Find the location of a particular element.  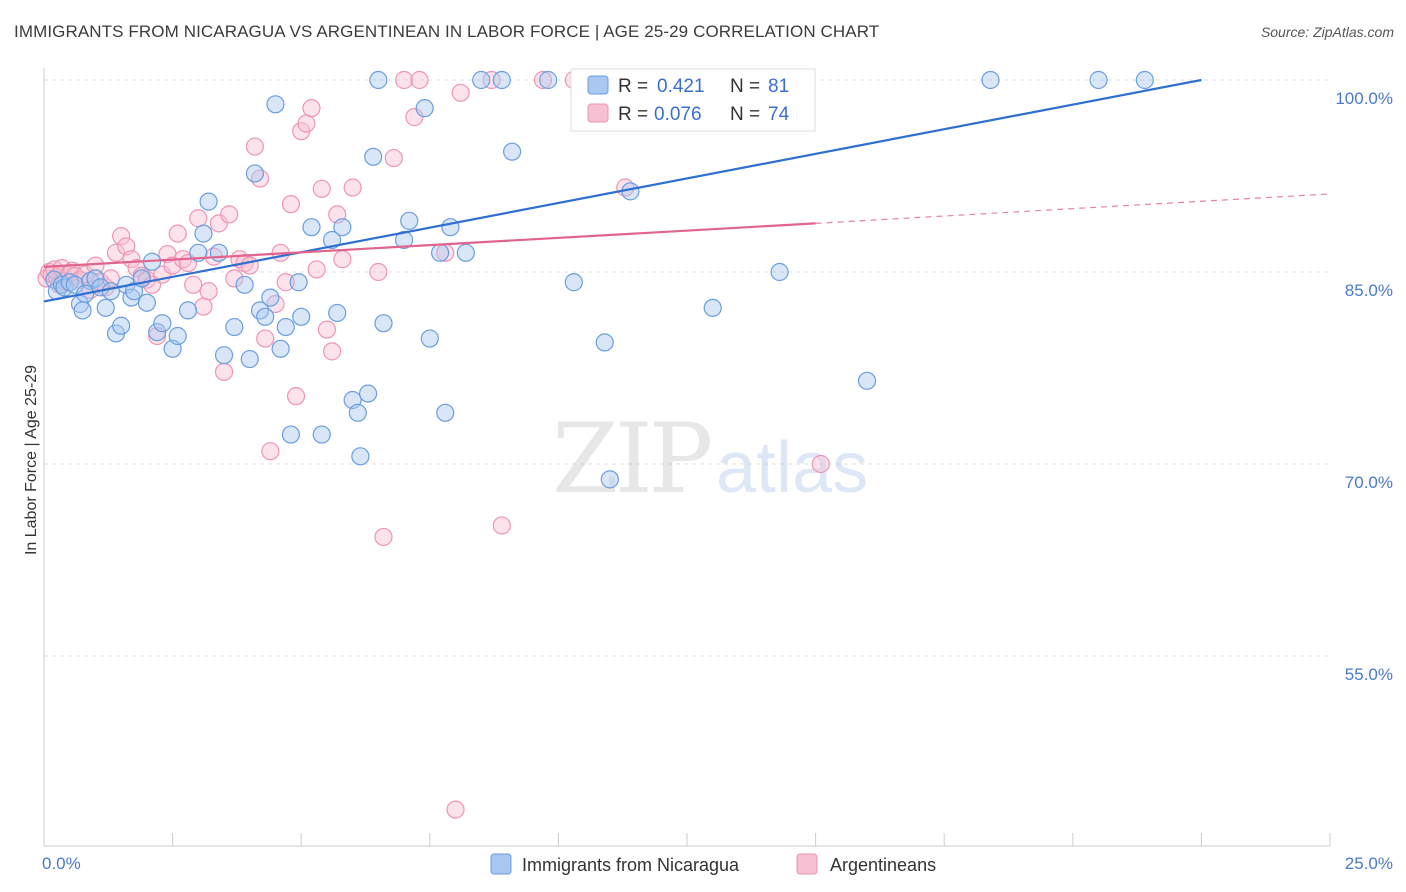

legend-swatch-pink is located at coordinates (598, 113).